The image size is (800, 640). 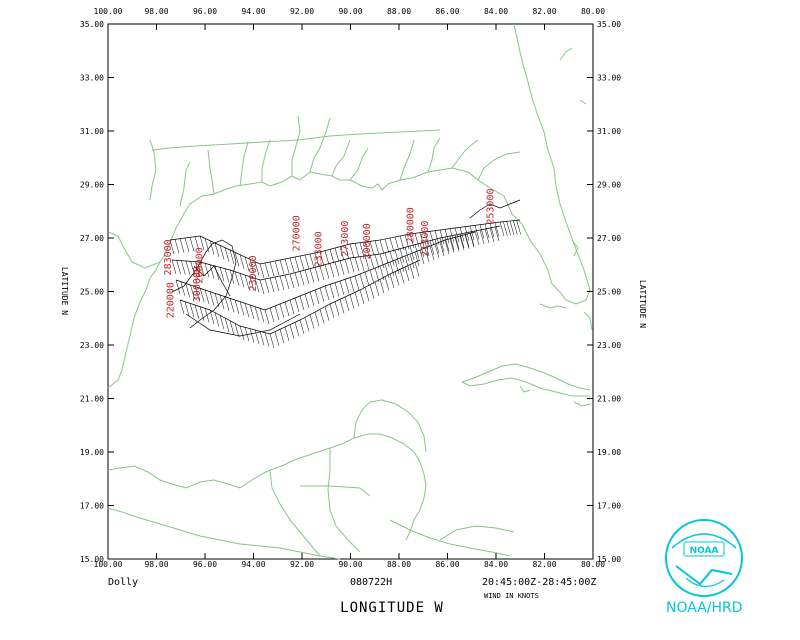 I want to click on lon-tick-label-top: 80.00, so click(x=593, y=11).